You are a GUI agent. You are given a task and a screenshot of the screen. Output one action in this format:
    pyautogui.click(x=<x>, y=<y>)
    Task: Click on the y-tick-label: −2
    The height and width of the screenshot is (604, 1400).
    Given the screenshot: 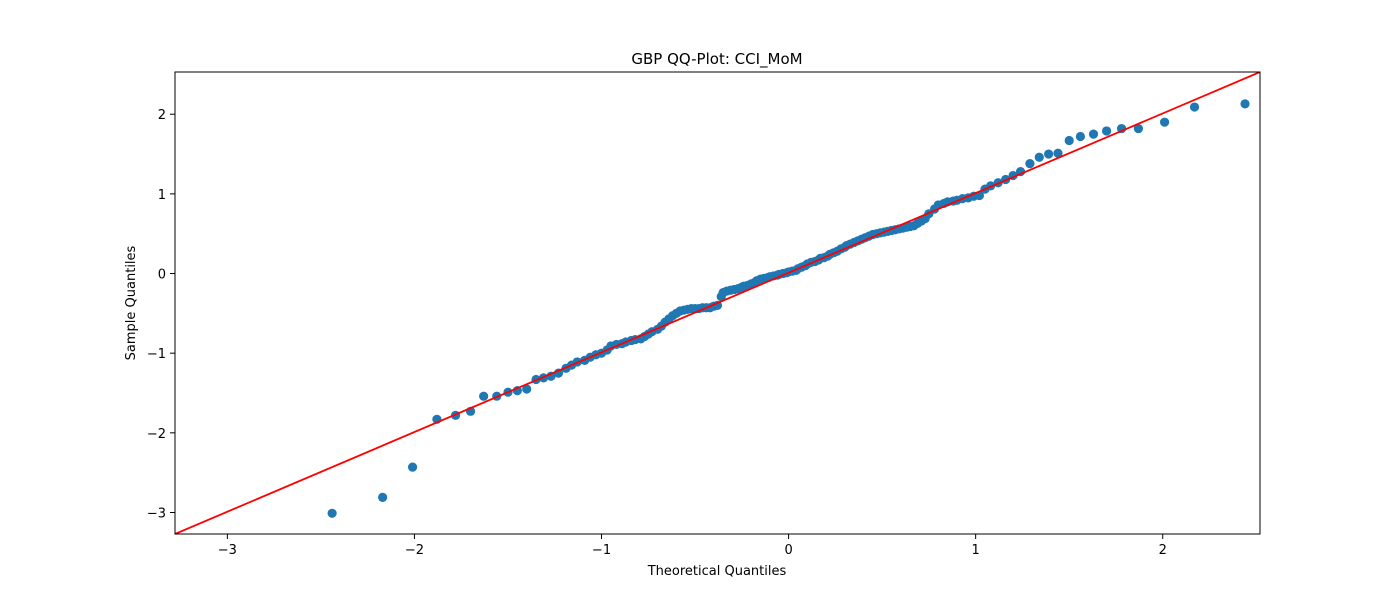 What is the action you would take?
    pyautogui.click(x=156, y=434)
    